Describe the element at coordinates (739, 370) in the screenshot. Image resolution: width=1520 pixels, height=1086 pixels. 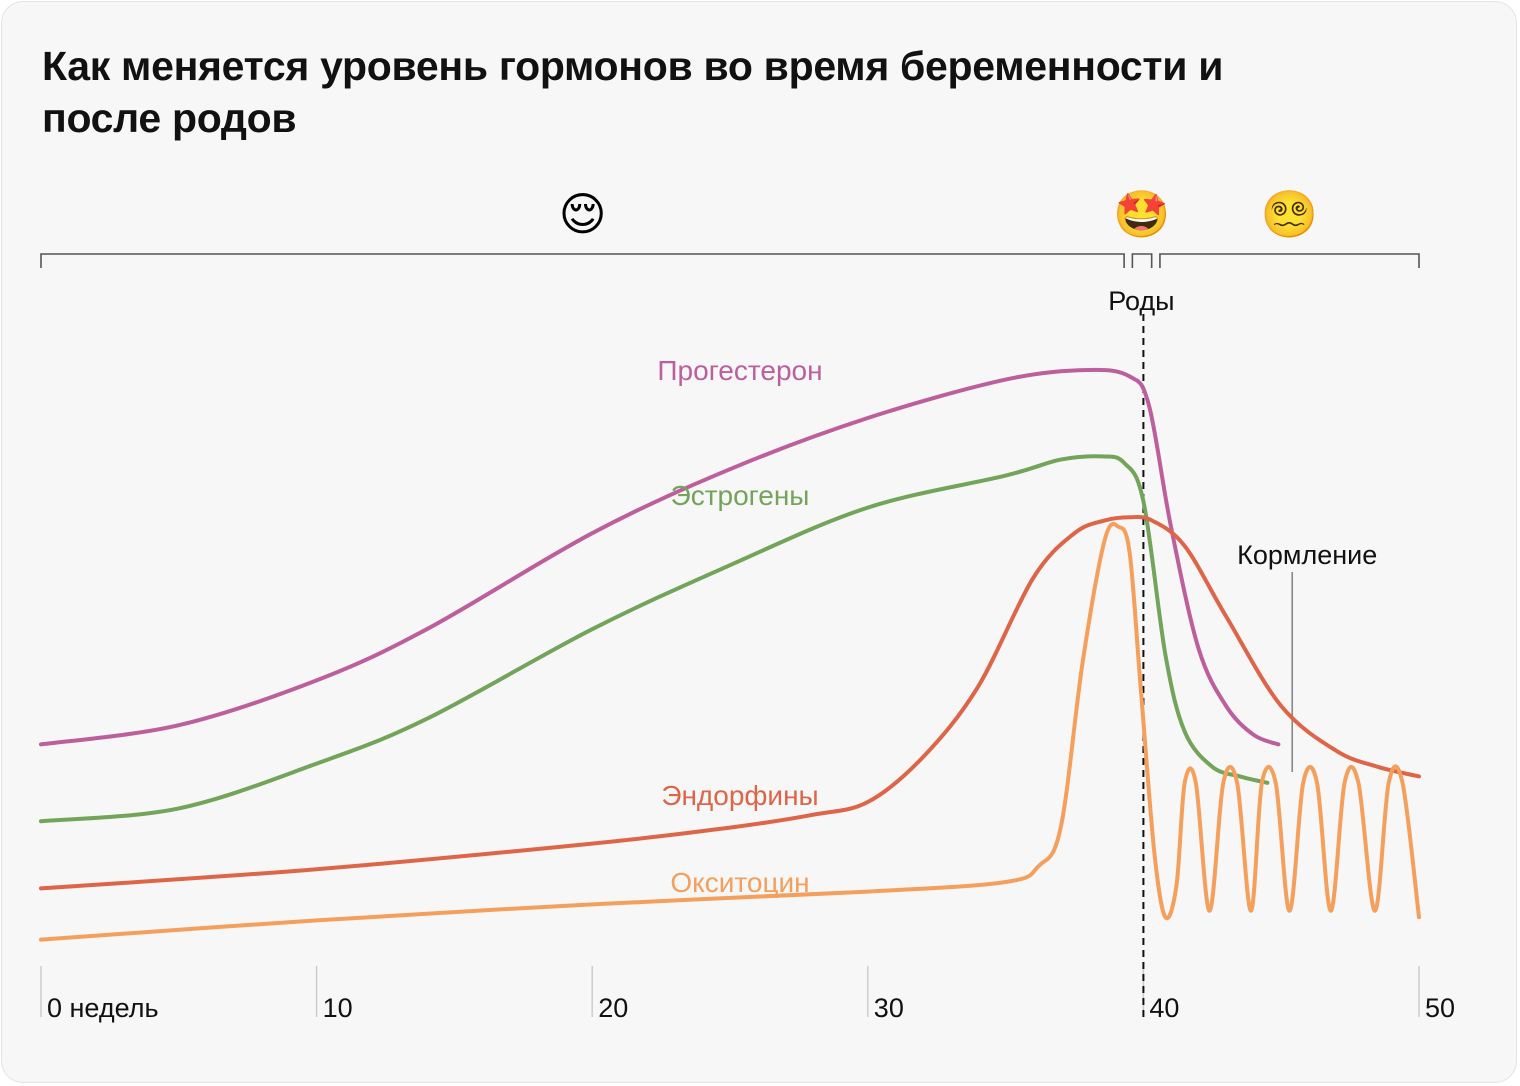
I see `series-label: Прогестерон` at that location.